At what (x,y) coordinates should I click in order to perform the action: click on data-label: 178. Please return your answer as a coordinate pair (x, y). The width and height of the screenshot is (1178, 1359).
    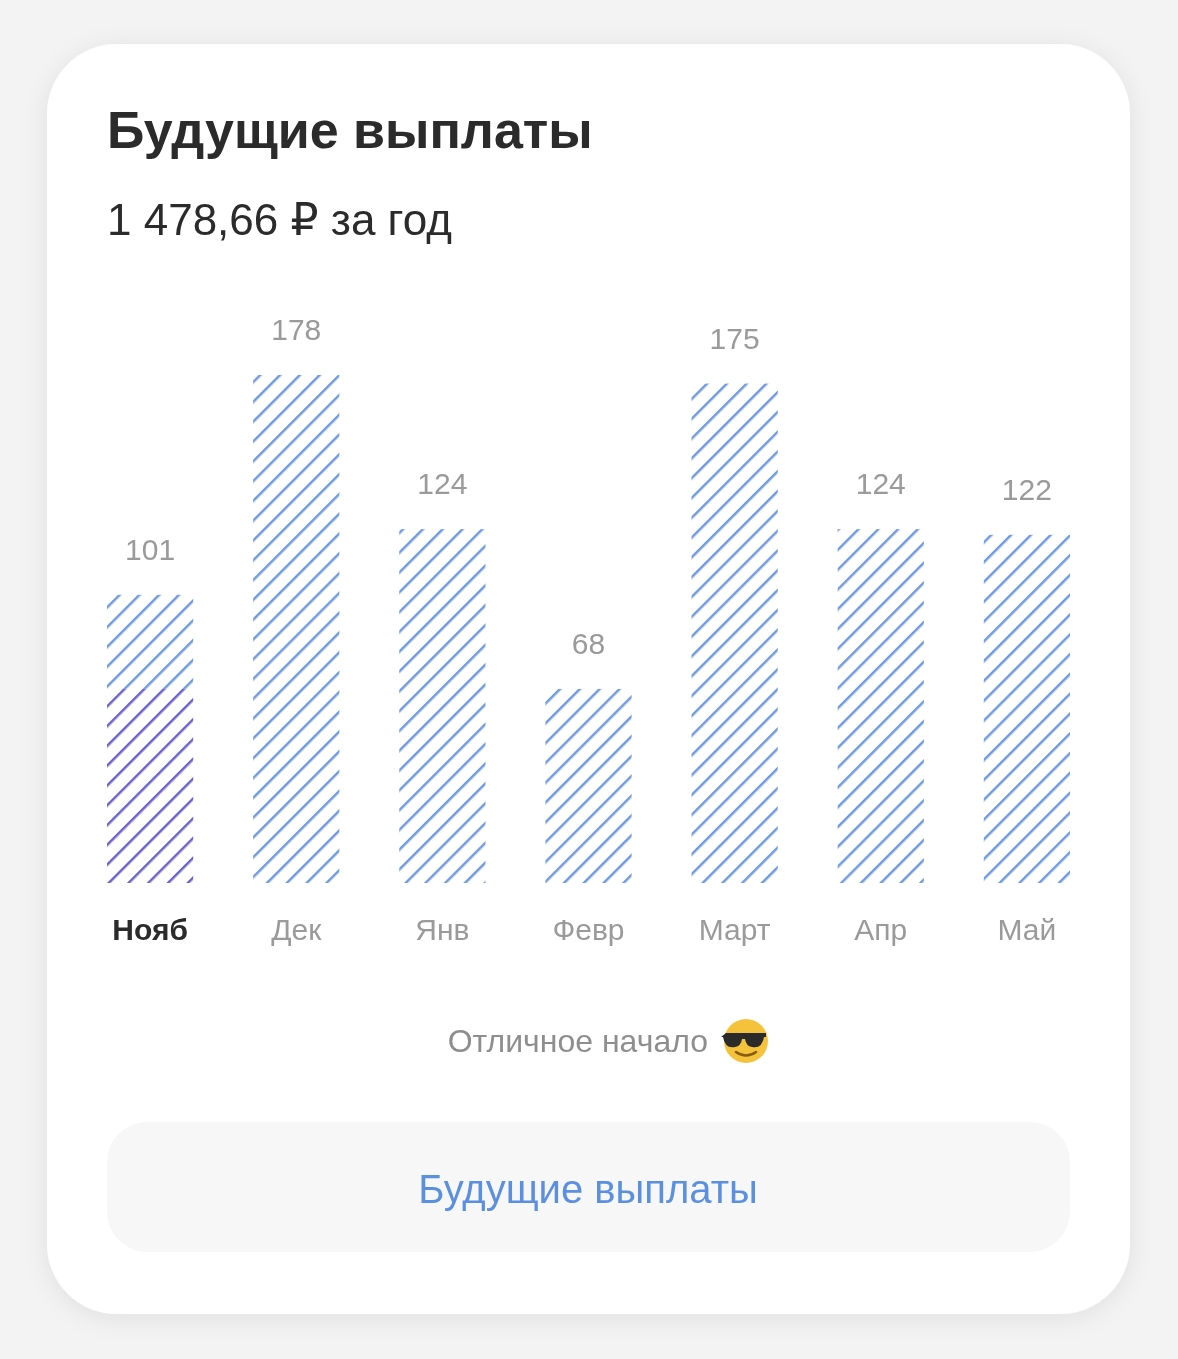
    Looking at the image, I should click on (296, 329).